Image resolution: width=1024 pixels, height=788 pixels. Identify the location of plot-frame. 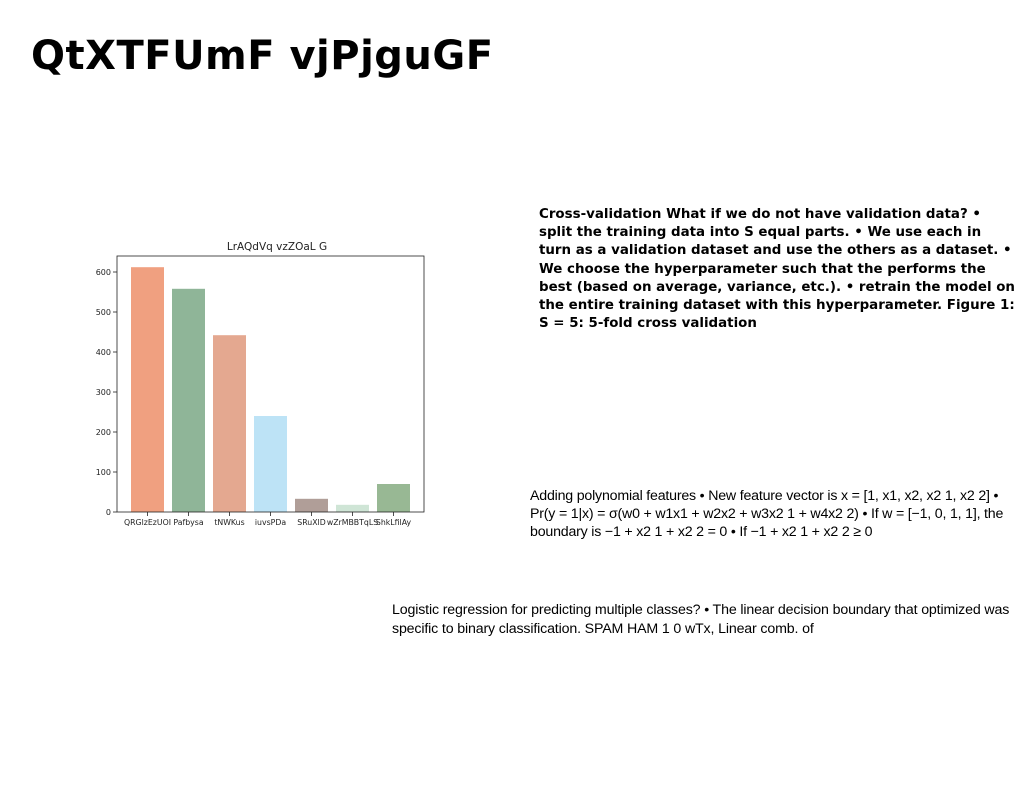
(270, 384).